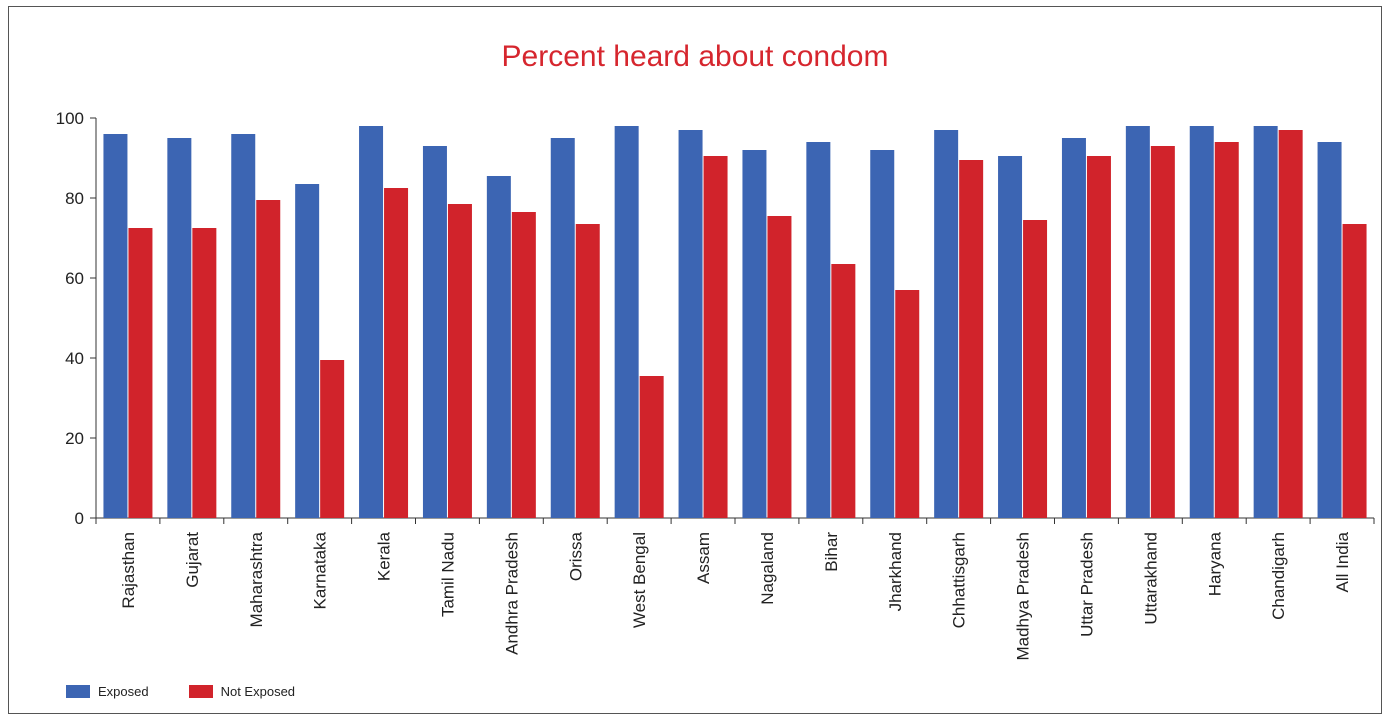 This screenshot has height=721, width=1390. What do you see at coordinates (192, 560) in the screenshot?
I see `x-tick-label: Gujarat` at bounding box center [192, 560].